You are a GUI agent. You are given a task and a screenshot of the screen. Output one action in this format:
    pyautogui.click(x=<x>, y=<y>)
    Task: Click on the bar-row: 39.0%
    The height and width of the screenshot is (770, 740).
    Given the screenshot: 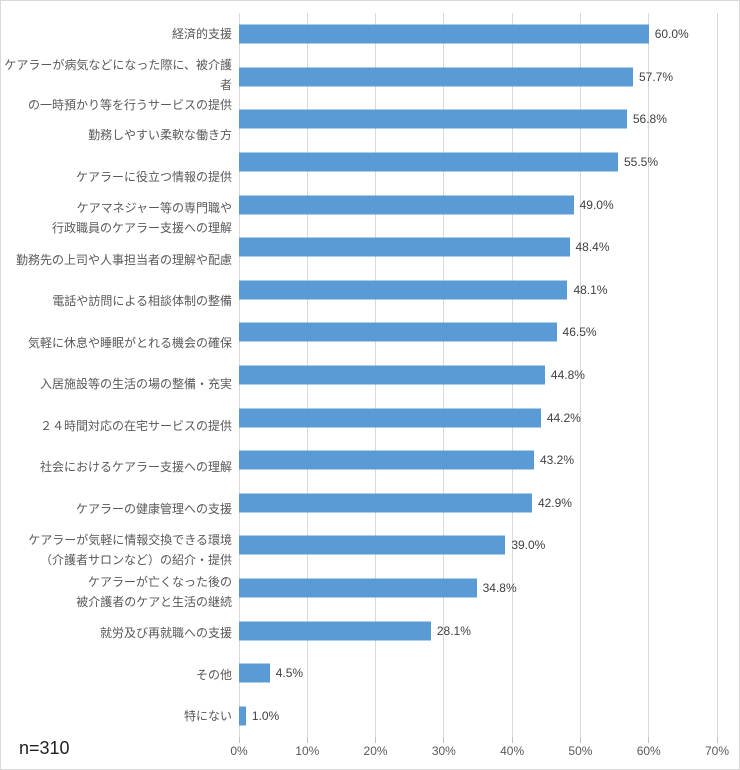 What is the action you would take?
    pyautogui.click(x=478, y=545)
    